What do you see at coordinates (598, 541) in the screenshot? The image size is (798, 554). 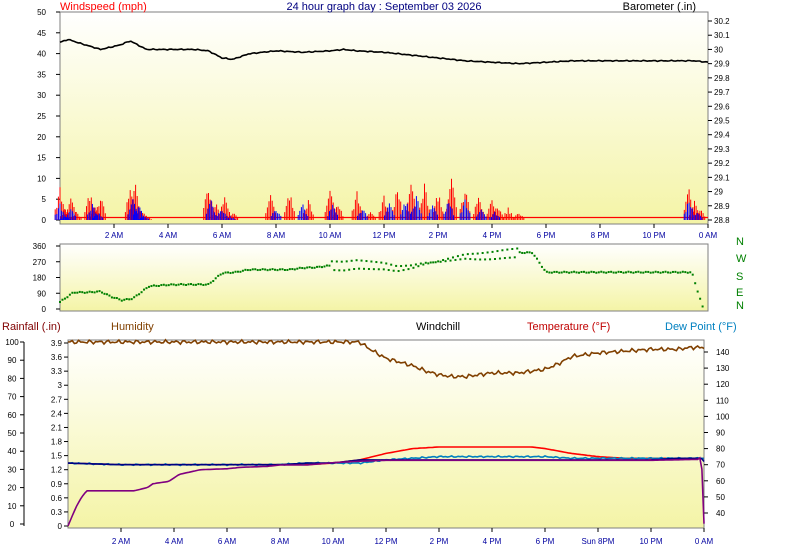 I see `time-tick-label: Sun 8PM` at bounding box center [598, 541].